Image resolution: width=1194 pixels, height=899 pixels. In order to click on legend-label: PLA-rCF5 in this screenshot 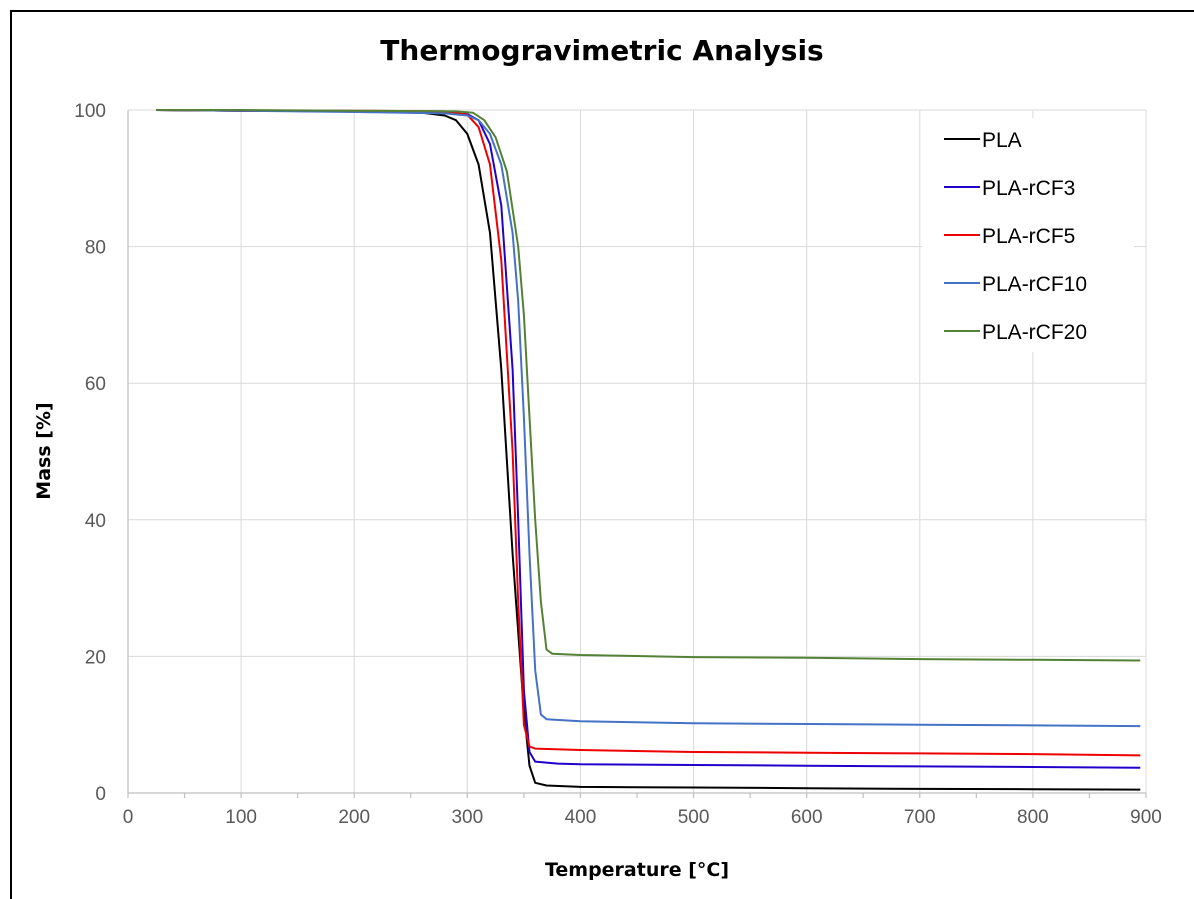, I will do `click(1028, 236)`.